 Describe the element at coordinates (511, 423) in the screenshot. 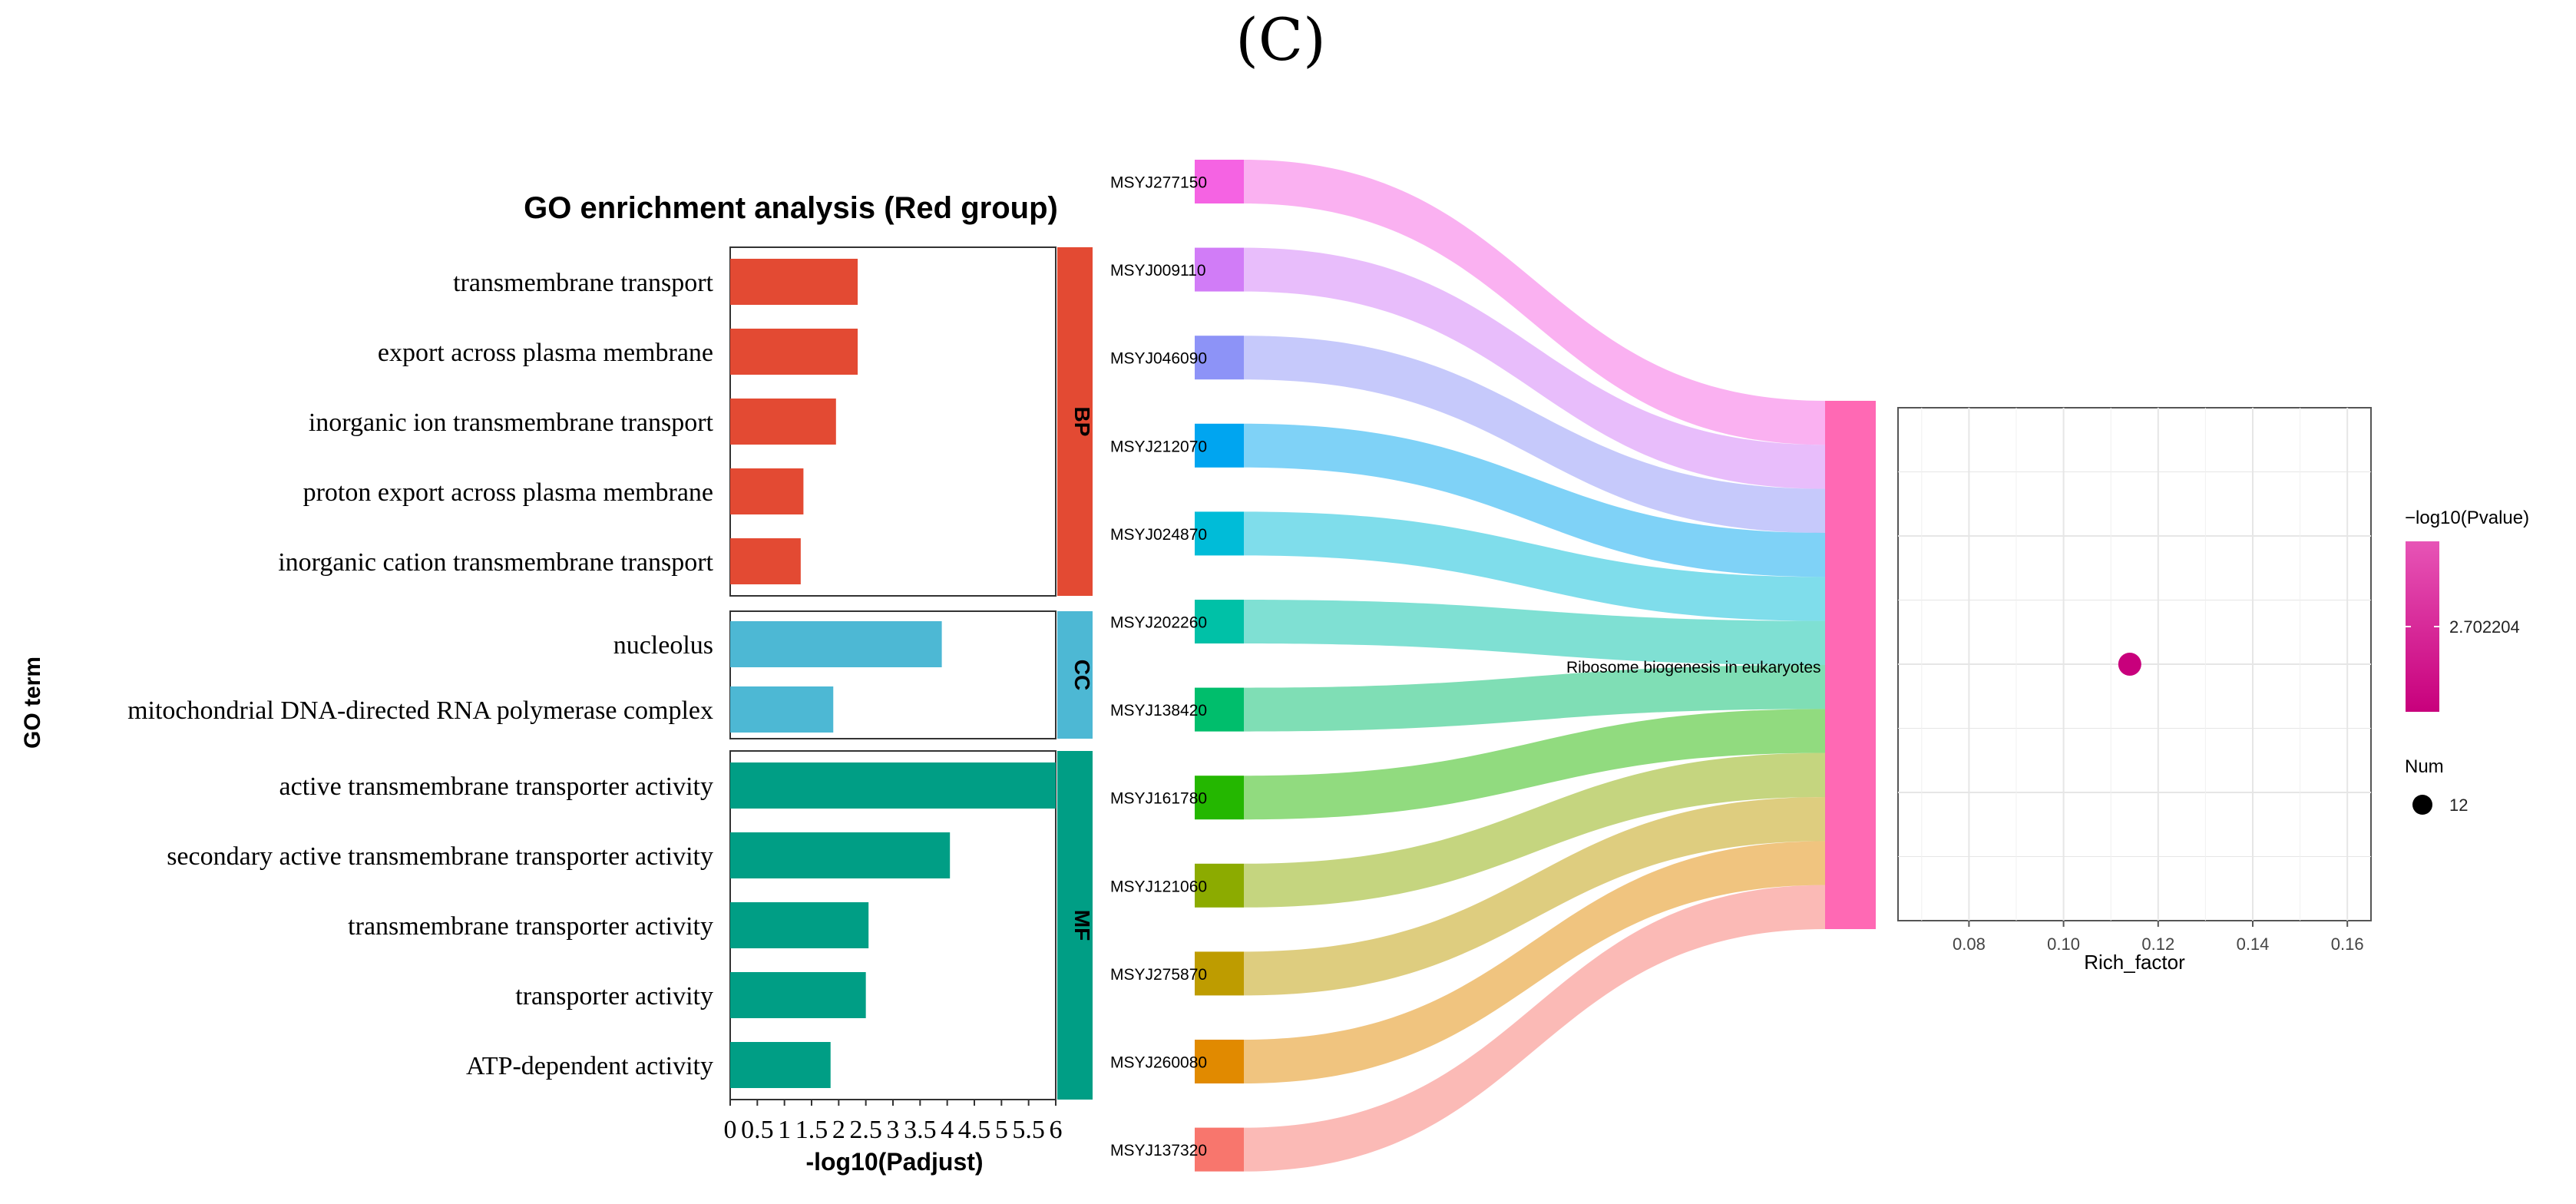

I see `bar-term-label: inorganic ion transmembrane transport` at that location.